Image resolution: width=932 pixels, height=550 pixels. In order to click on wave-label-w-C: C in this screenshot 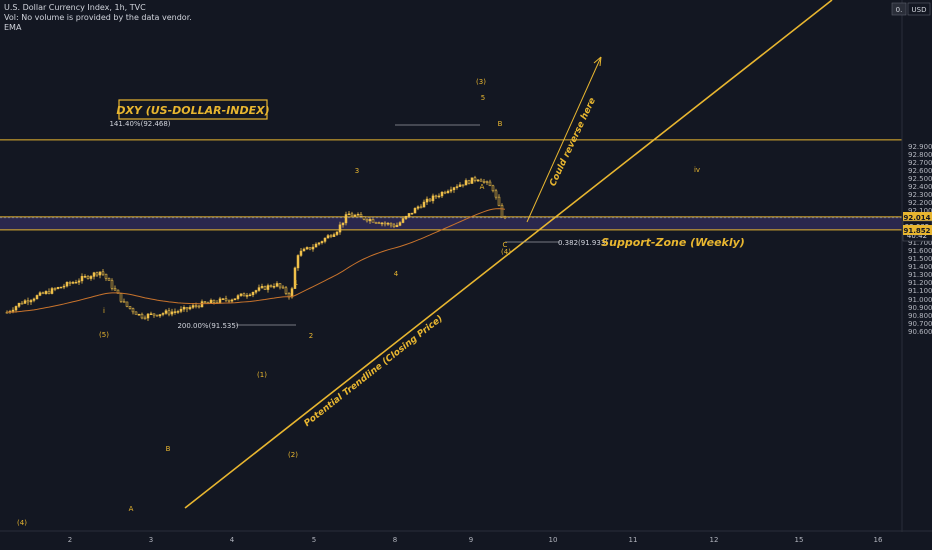, I will do `click(505, 245)`.